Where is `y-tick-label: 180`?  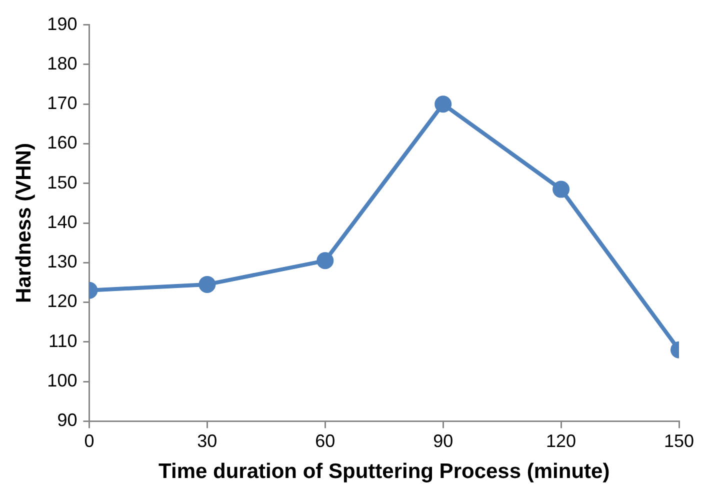
y-tick-label: 180 is located at coordinates (62, 63).